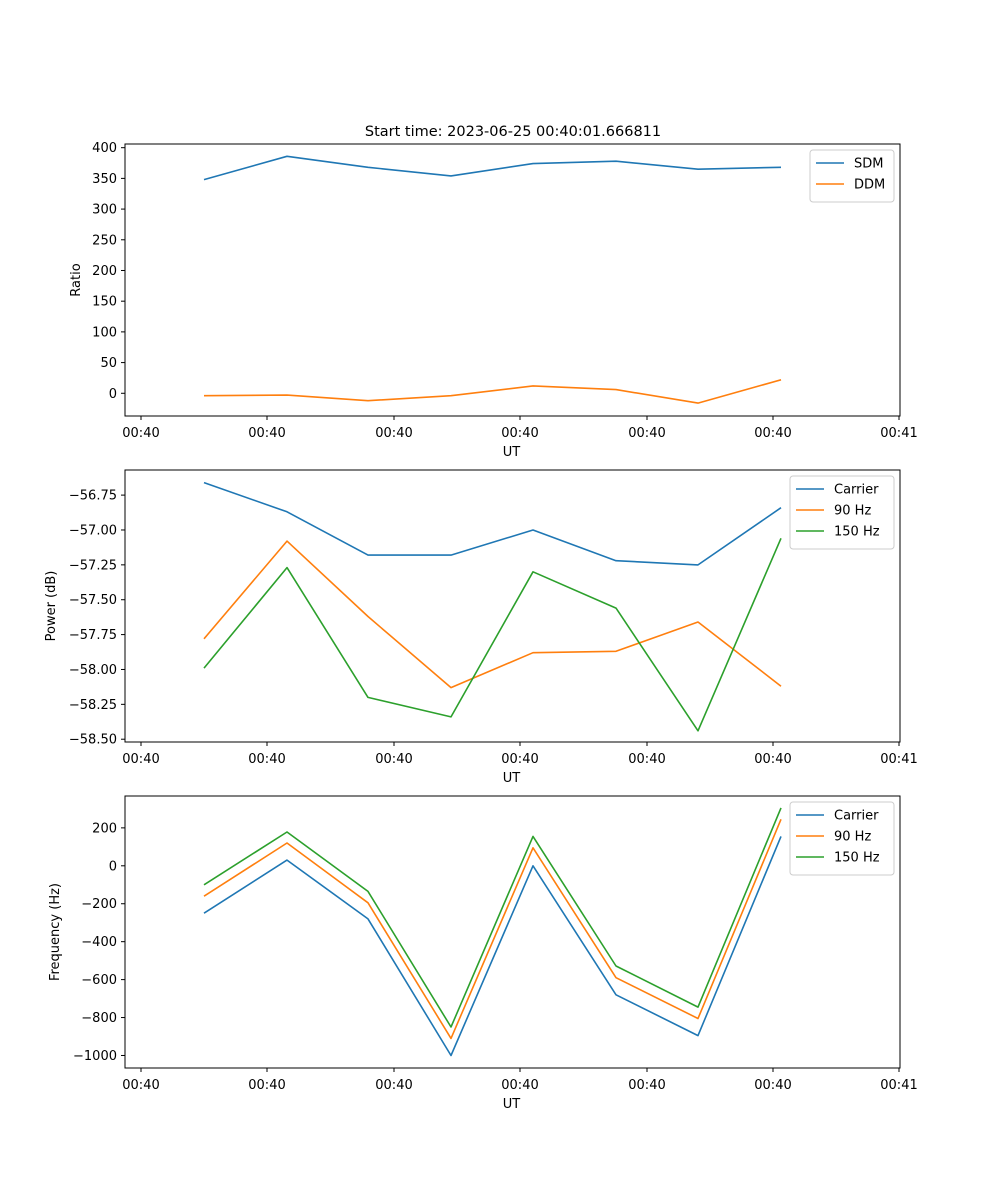 The height and width of the screenshot is (1200, 1000). Describe the element at coordinates (99, 1018) in the screenshot. I see `y-tick-label: −800` at that location.